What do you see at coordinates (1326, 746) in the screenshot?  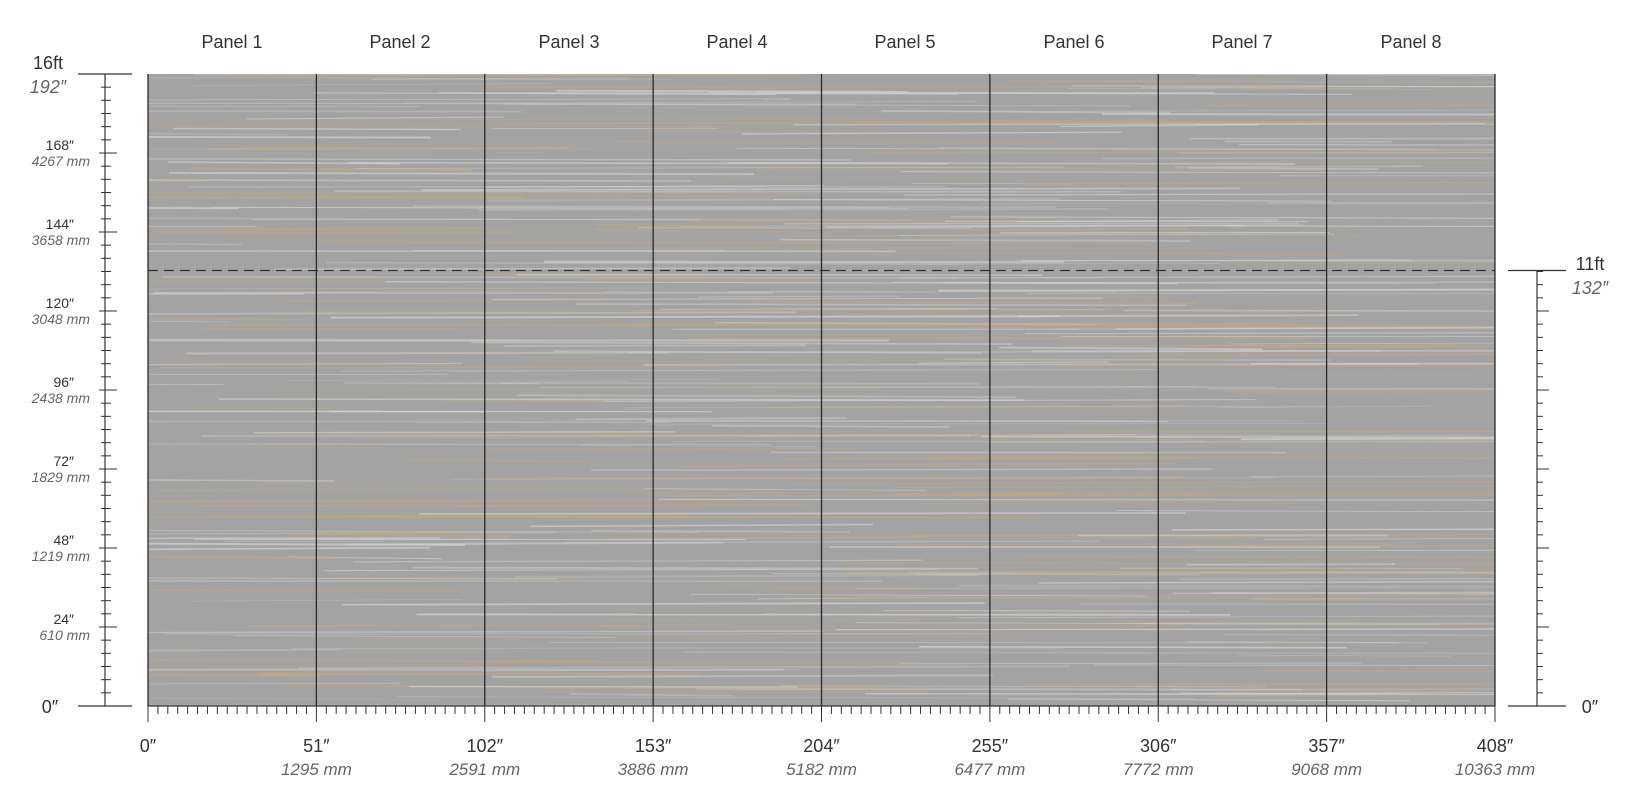 I see `width-inch-label: 357″` at bounding box center [1326, 746].